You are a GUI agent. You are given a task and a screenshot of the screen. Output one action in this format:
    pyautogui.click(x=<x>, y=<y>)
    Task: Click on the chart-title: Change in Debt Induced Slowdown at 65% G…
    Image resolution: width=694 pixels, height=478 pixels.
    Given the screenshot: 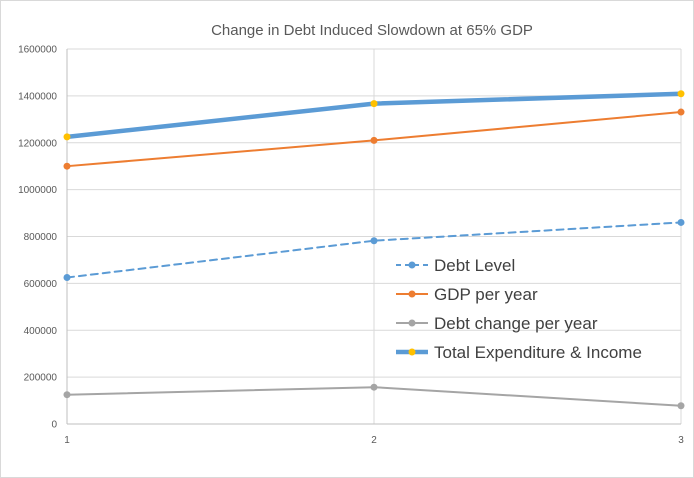 What is the action you would take?
    pyautogui.click(x=372, y=30)
    